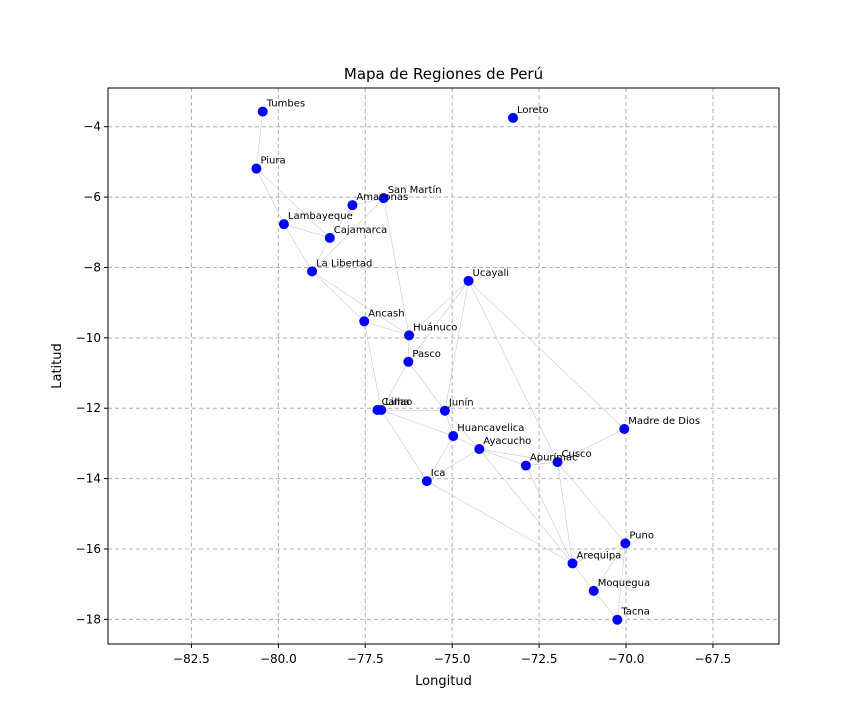 The image size is (865, 724). I want to click on region-label: Moquegua, so click(624, 583).